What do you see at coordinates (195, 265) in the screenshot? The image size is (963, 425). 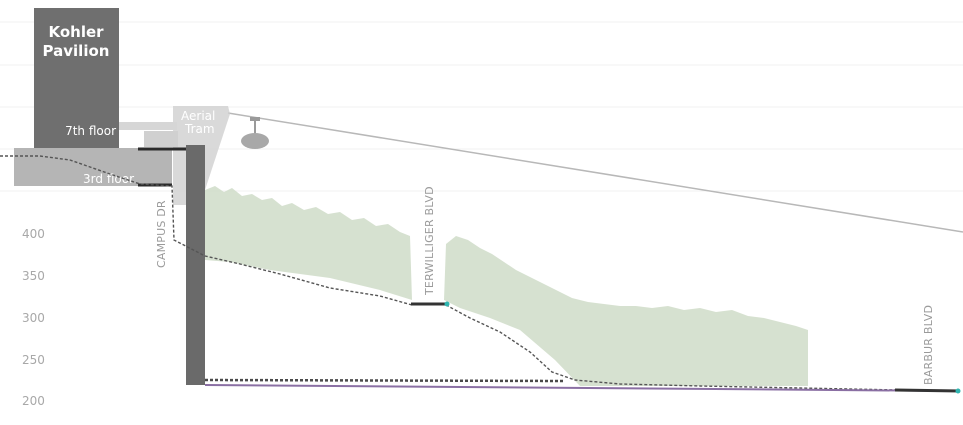 I see `elevator-shaft` at bounding box center [195, 265].